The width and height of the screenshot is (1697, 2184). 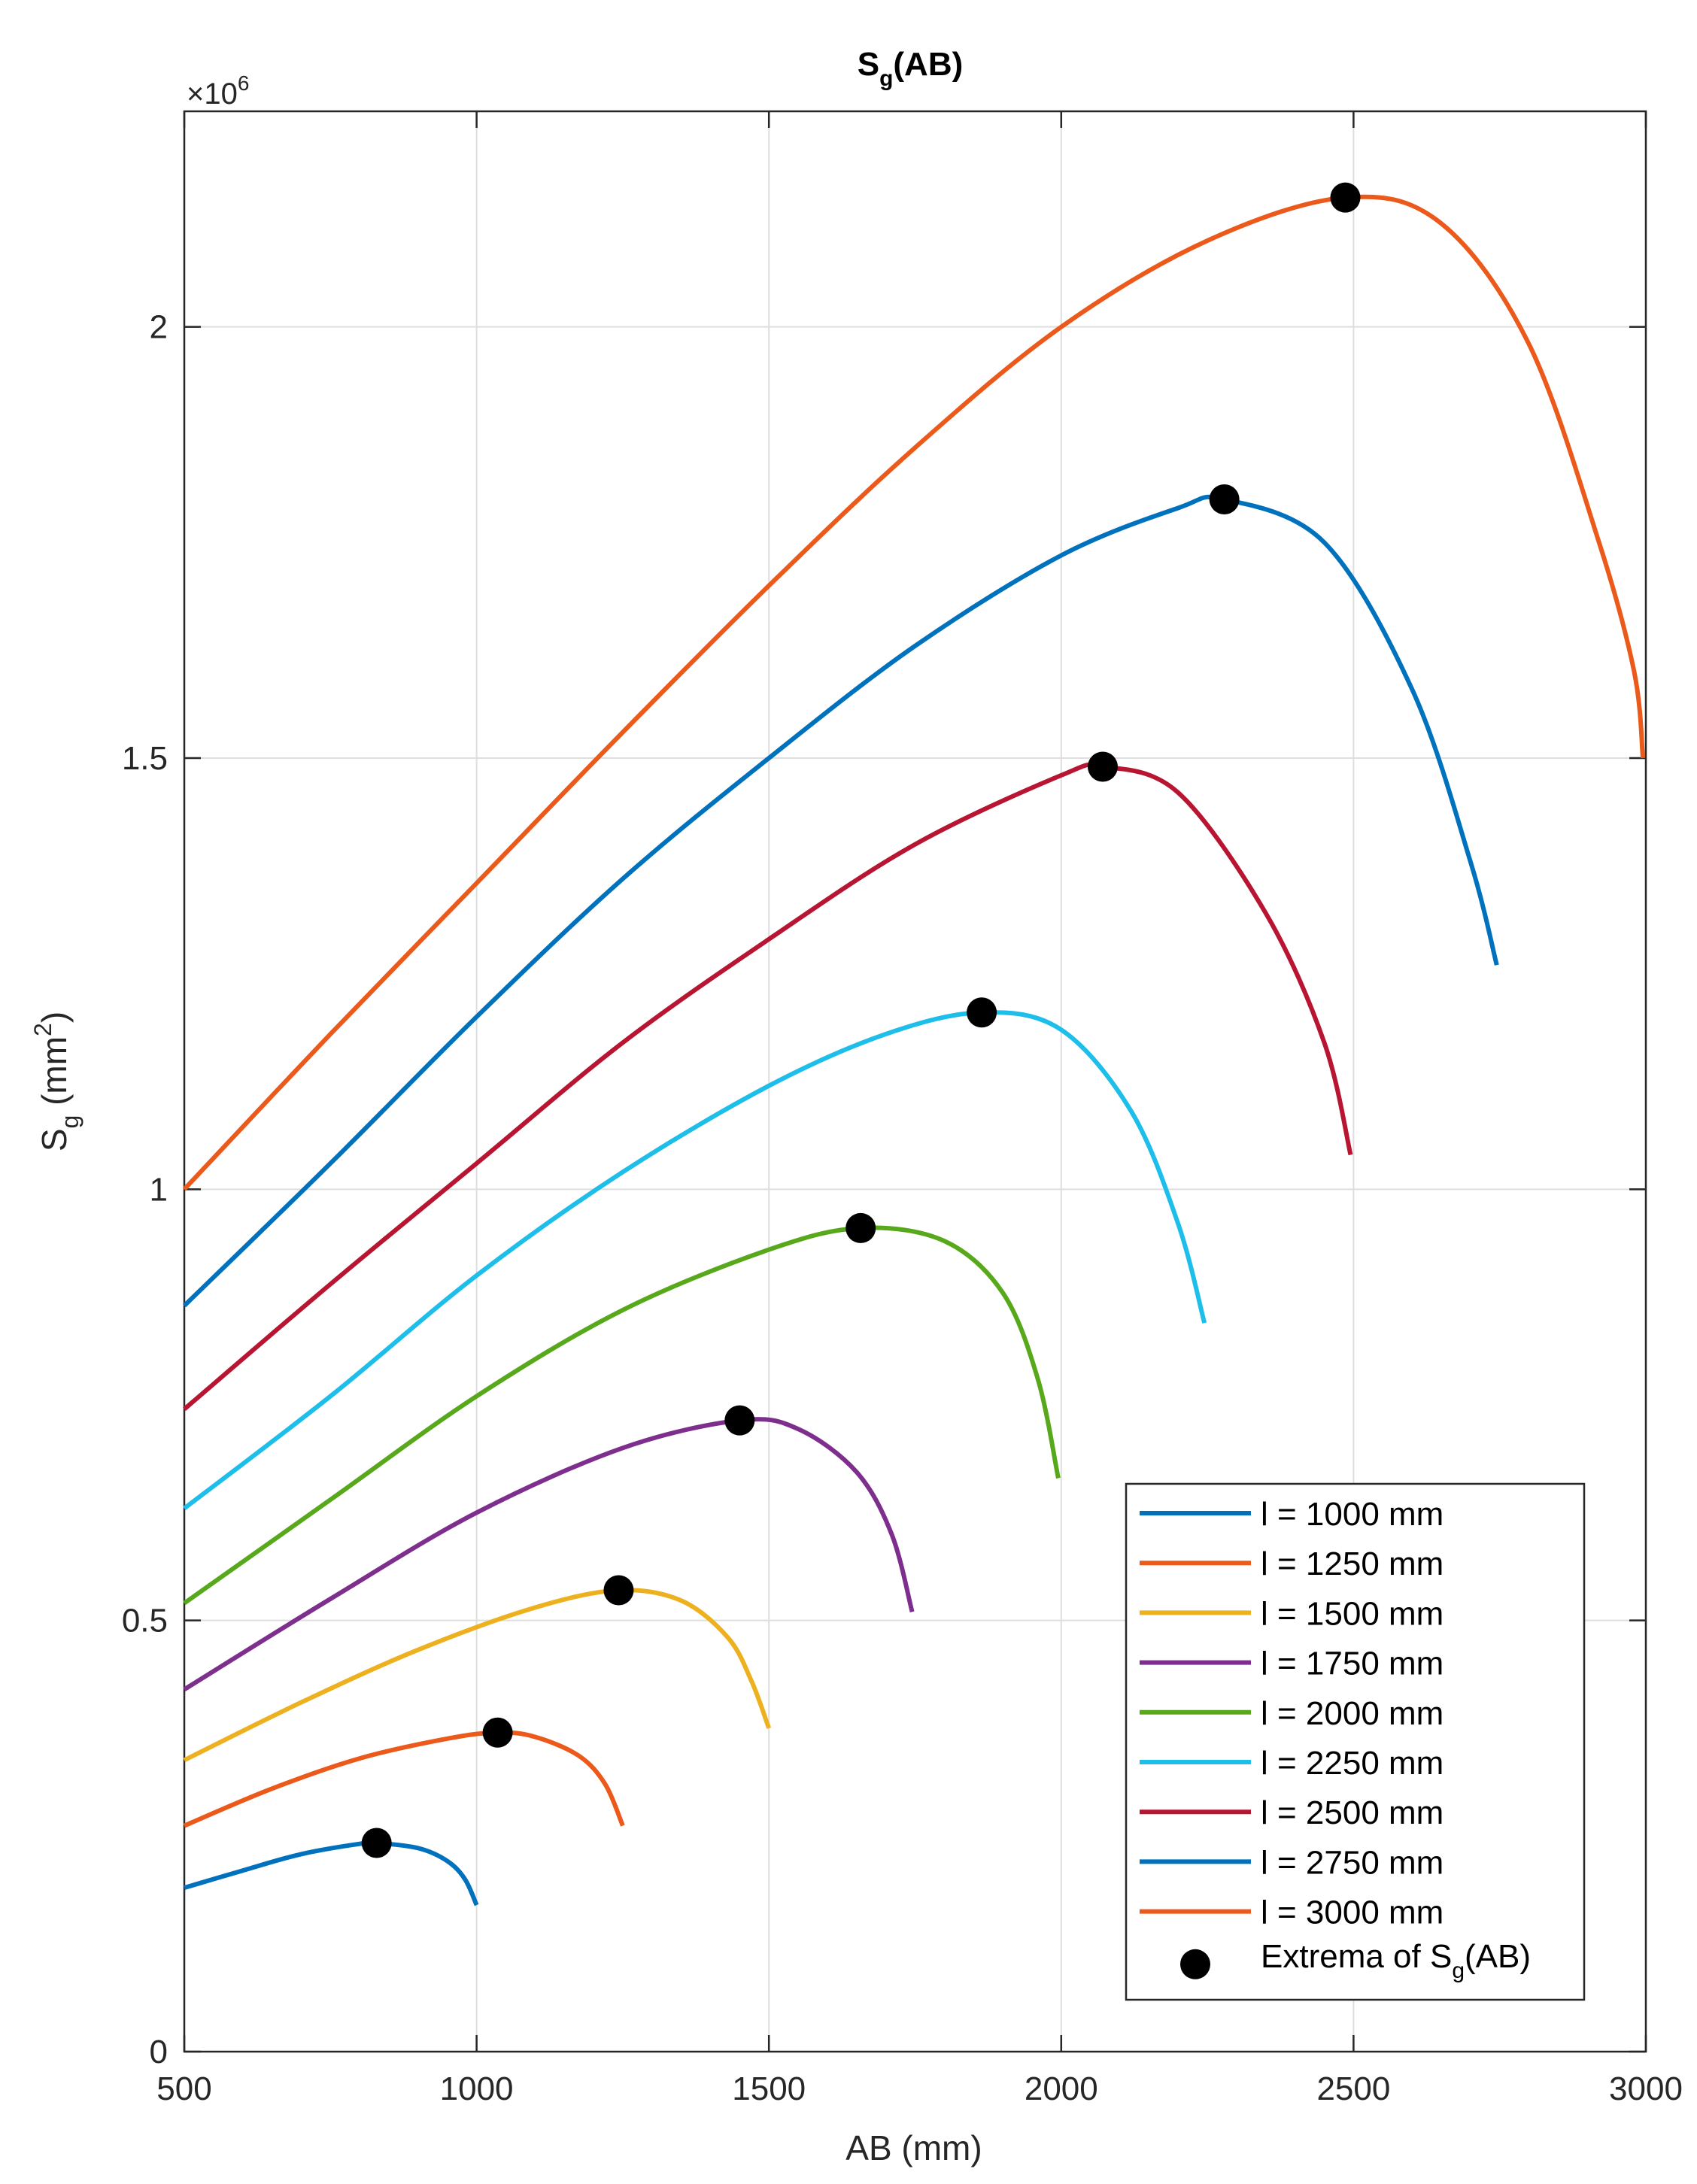 I want to click on multiplier-base: ×10, so click(x=212, y=94).